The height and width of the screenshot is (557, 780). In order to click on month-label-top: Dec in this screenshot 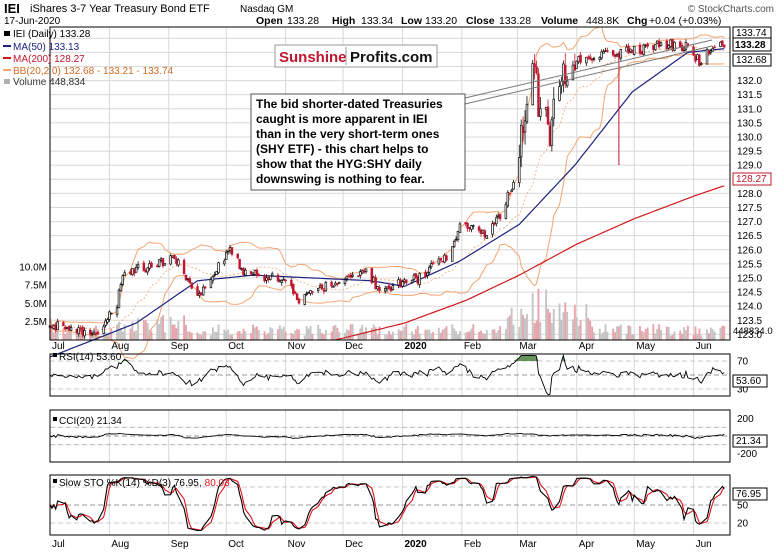, I will do `click(354, 346)`.